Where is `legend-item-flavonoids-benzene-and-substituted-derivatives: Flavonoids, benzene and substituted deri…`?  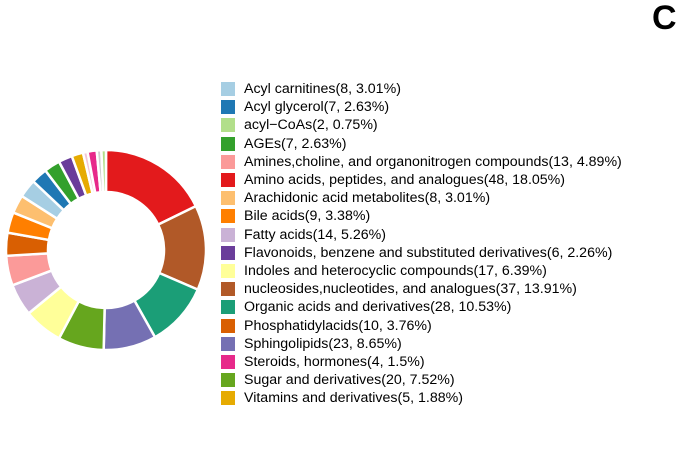
legend-item-flavonoids-benzene-and-substituted-derivatives: Flavonoids, benzene and substituted deri… is located at coordinates (453, 253).